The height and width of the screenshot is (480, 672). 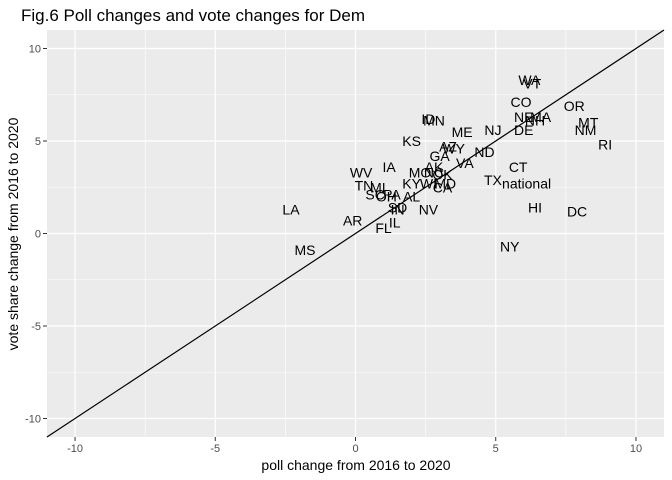 I want to click on x-tick-label: 5, so click(x=496, y=449).